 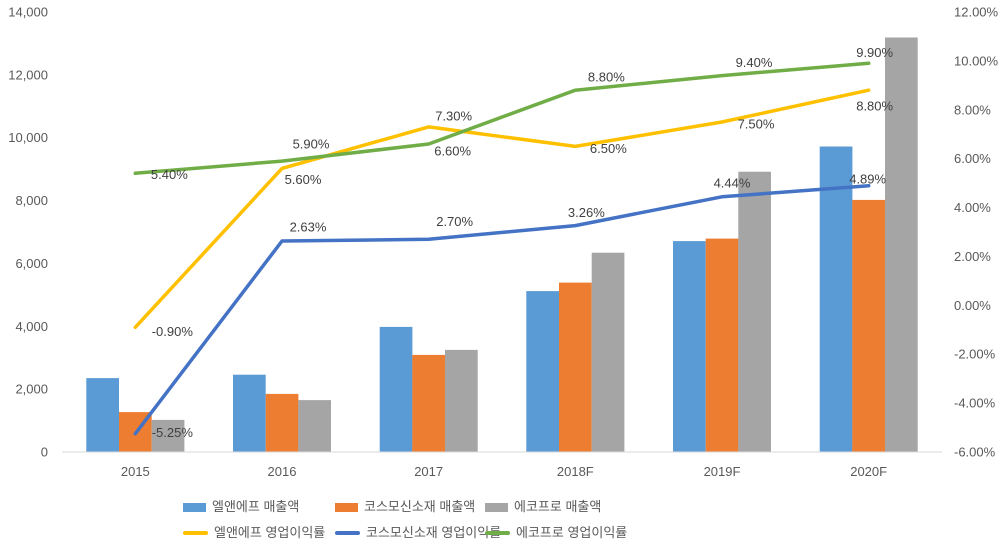 I want to click on legend-label: 코스모신소재 매출액, so click(x=420, y=506).